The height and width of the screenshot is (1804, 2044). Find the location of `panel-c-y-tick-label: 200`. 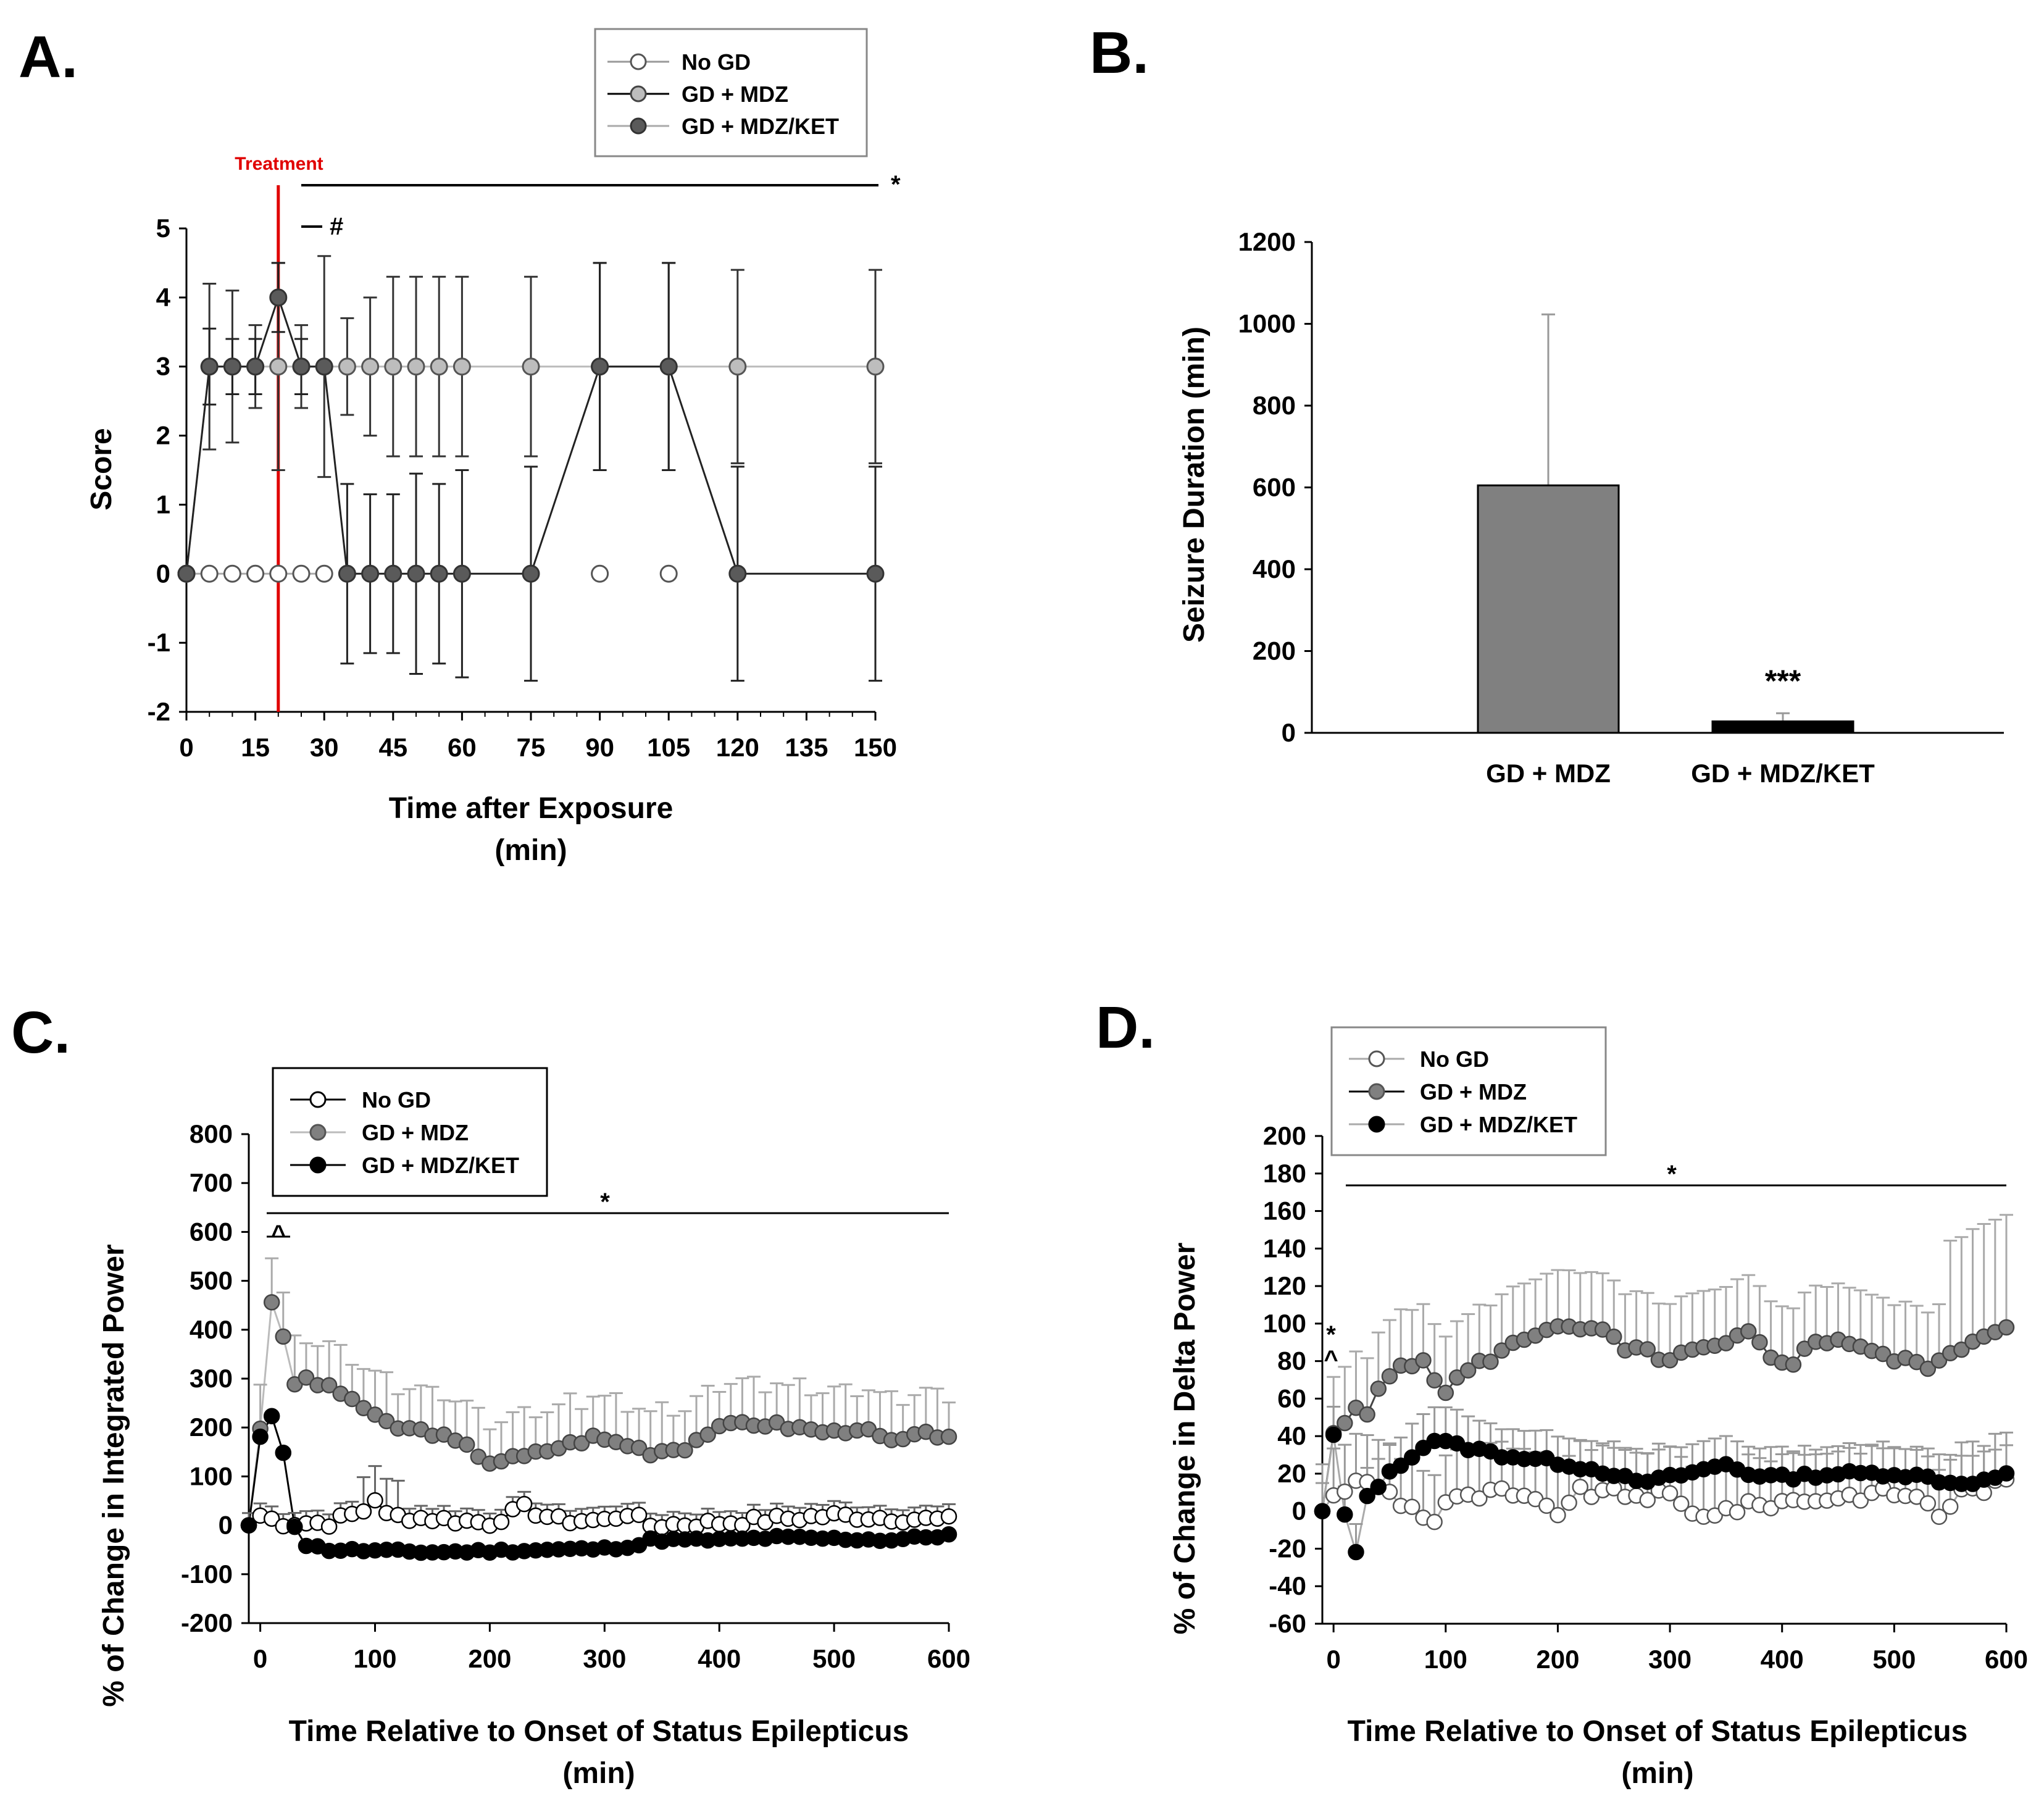

panel-c-y-tick-label: 200 is located at coordinates (211, 1427).